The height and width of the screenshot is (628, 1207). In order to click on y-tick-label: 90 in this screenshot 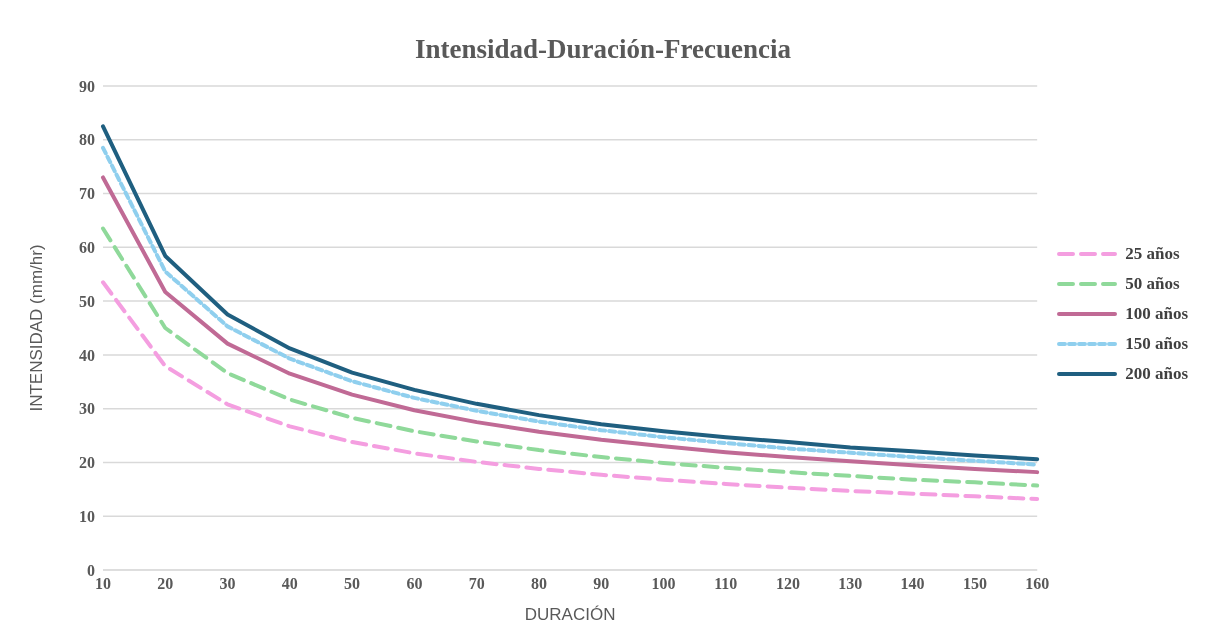, I will do `click(87, 86)`.